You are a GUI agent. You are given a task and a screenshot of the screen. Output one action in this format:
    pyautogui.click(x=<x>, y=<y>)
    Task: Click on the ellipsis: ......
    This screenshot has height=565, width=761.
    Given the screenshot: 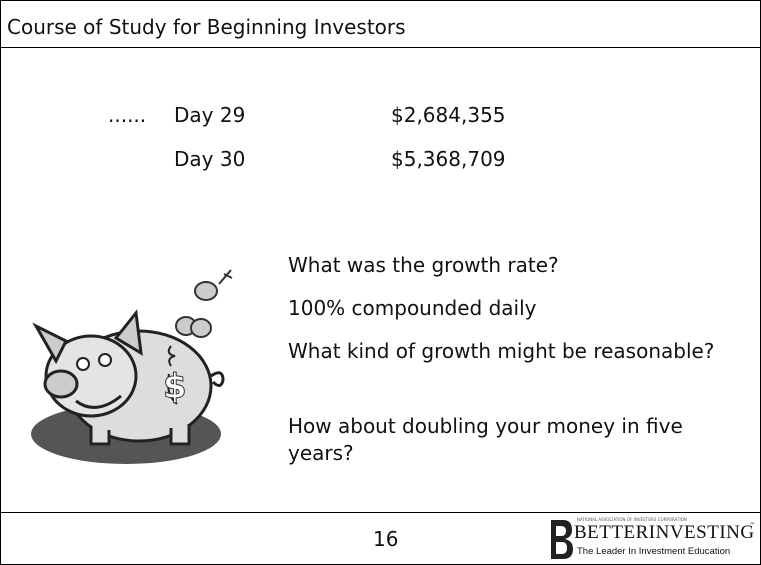 What is the action you would take?
    pyautogui.click(x=127, y=115)
    